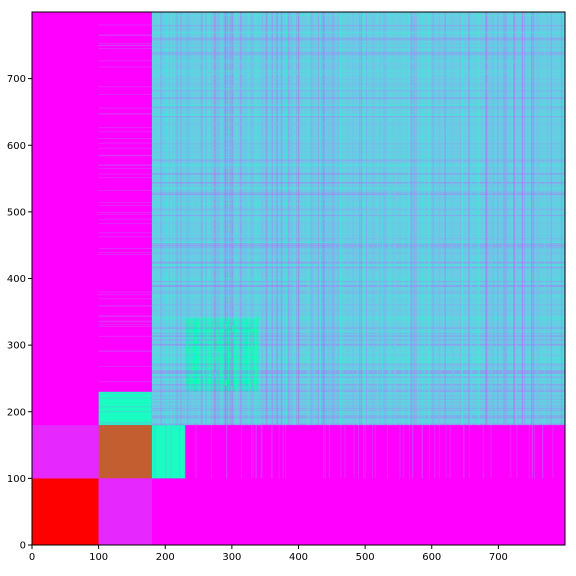  What do you see at coordinates (16, 279) in the screenshot?
I see `y-tick-label: 400` at bounding box center [16, 279].